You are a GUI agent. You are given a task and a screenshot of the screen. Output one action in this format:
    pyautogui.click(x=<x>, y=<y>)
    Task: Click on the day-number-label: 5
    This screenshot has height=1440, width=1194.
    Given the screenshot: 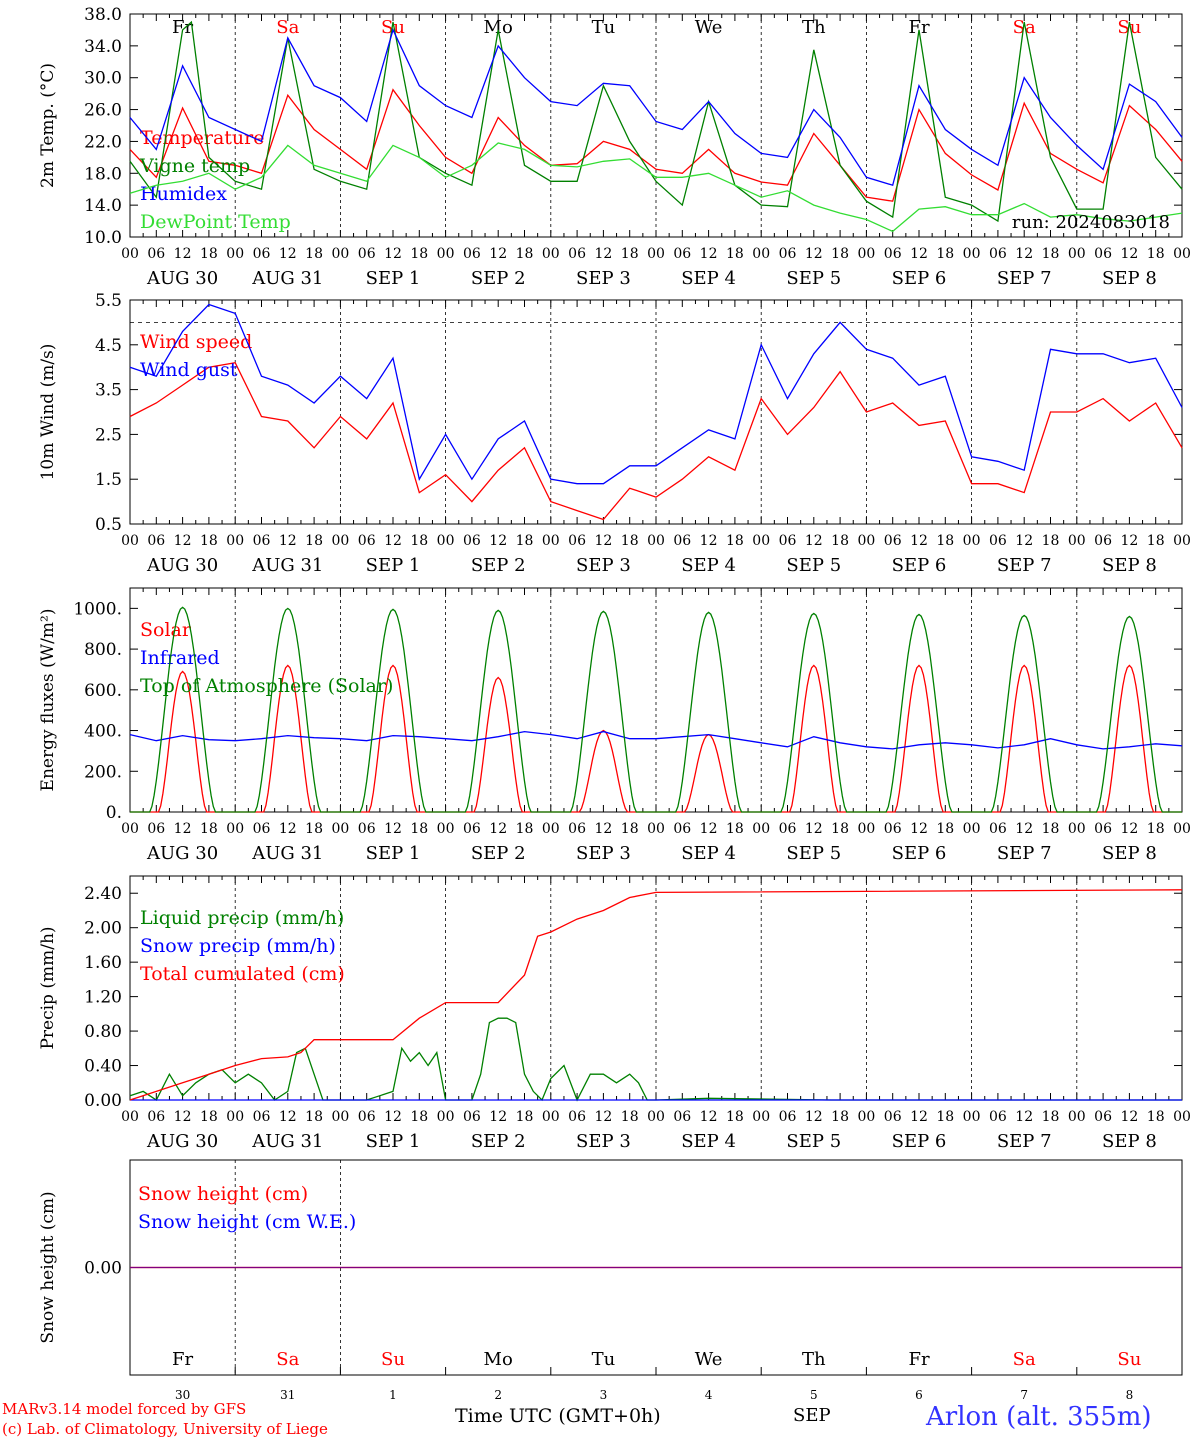 What is the action you would take?
    pyautogui.click(x=814, y=1395)
    